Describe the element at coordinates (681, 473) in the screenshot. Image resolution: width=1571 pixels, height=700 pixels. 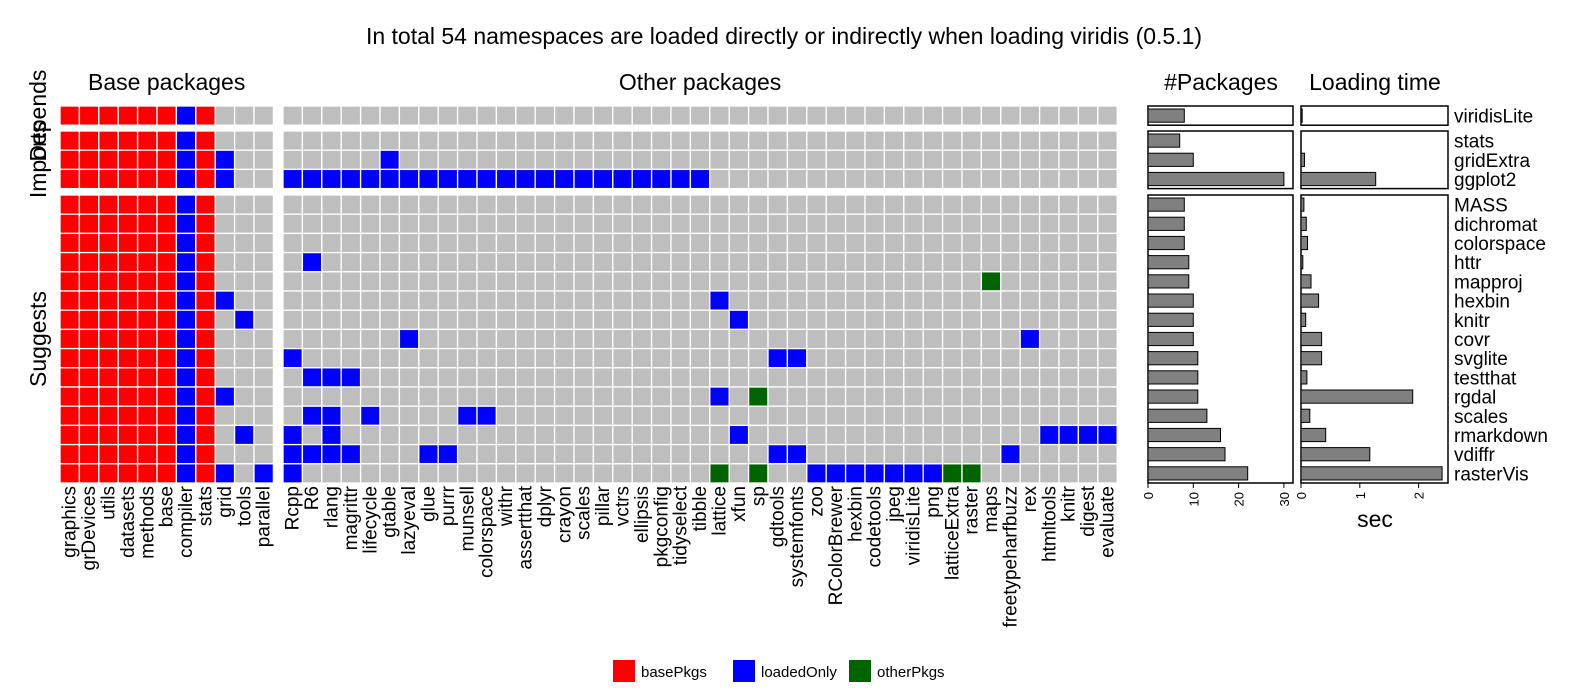
I see `cell-rastervis-tidyselect` at that location.